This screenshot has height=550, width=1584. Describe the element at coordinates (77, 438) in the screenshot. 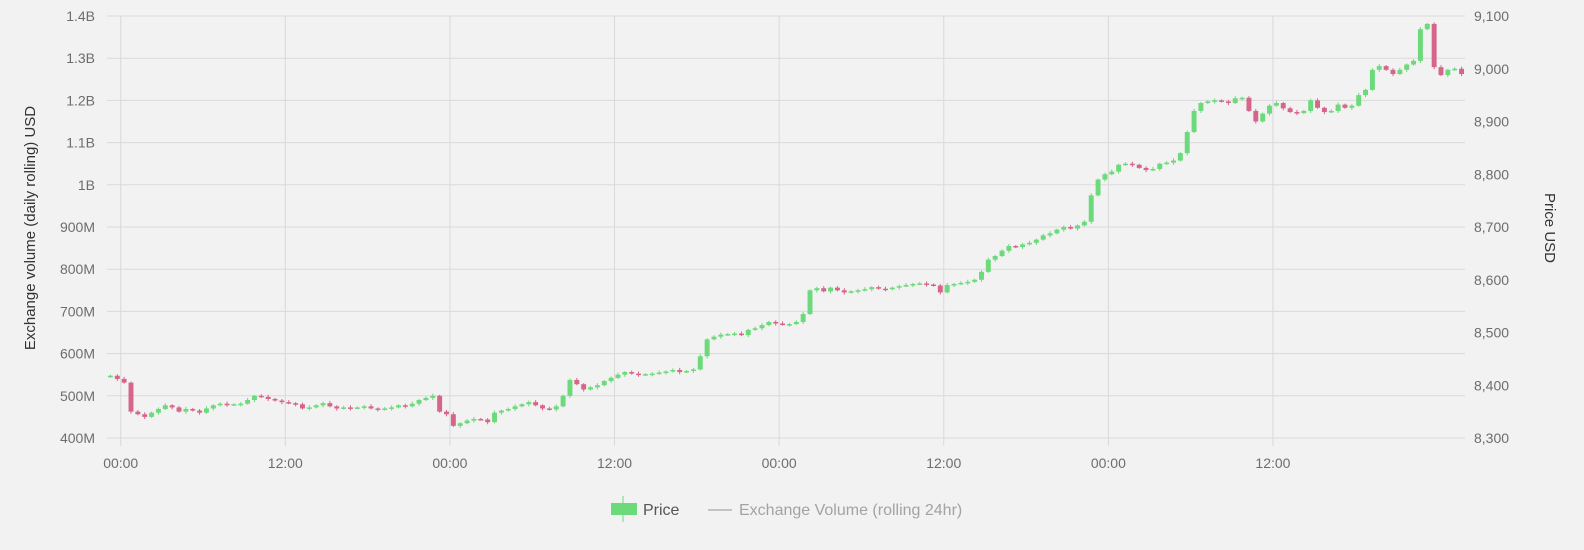

I see `left-tick-label: 400M` at that location.